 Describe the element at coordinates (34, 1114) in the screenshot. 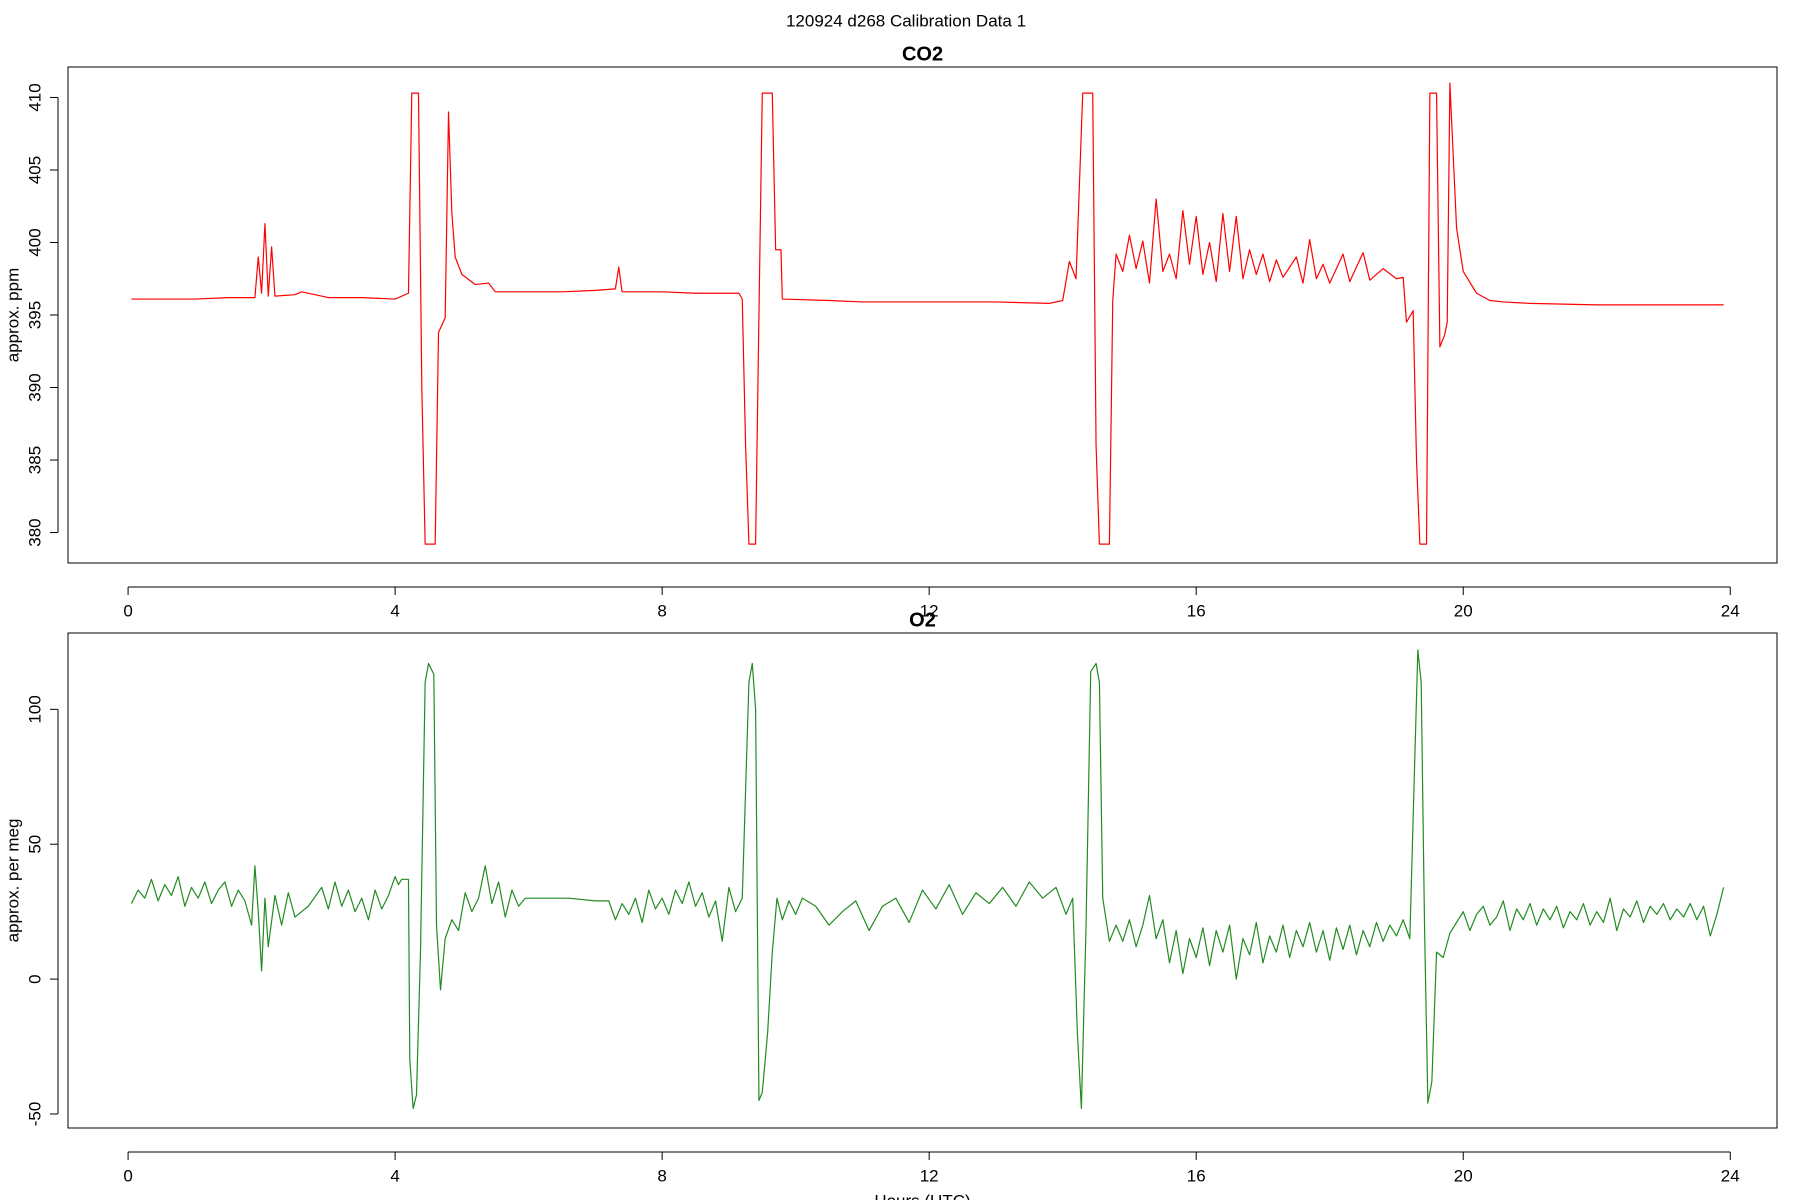

I see `y-tick-label: -50` at that location.